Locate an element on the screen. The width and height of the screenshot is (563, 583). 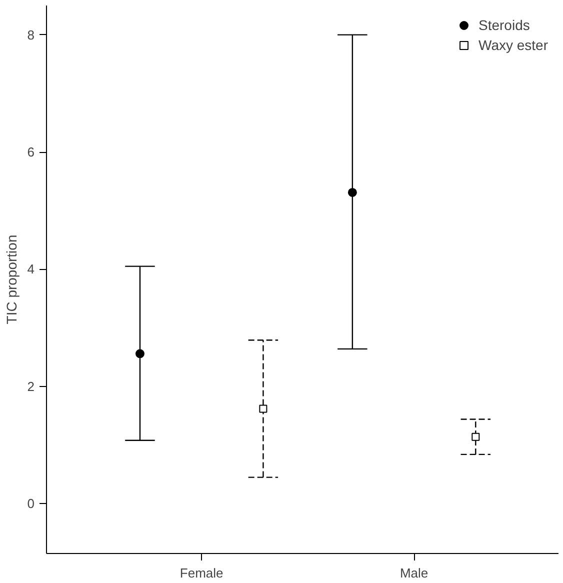
y-axis-title: TIC proportion is located at coordinates (11, 279).